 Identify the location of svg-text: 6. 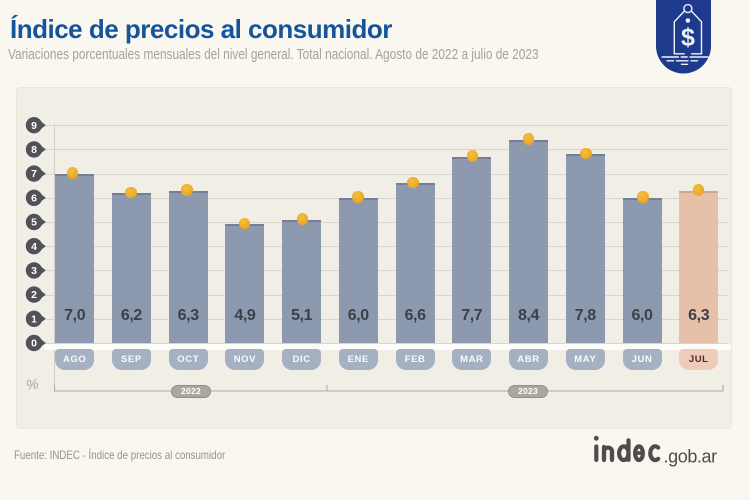
(34, 198).